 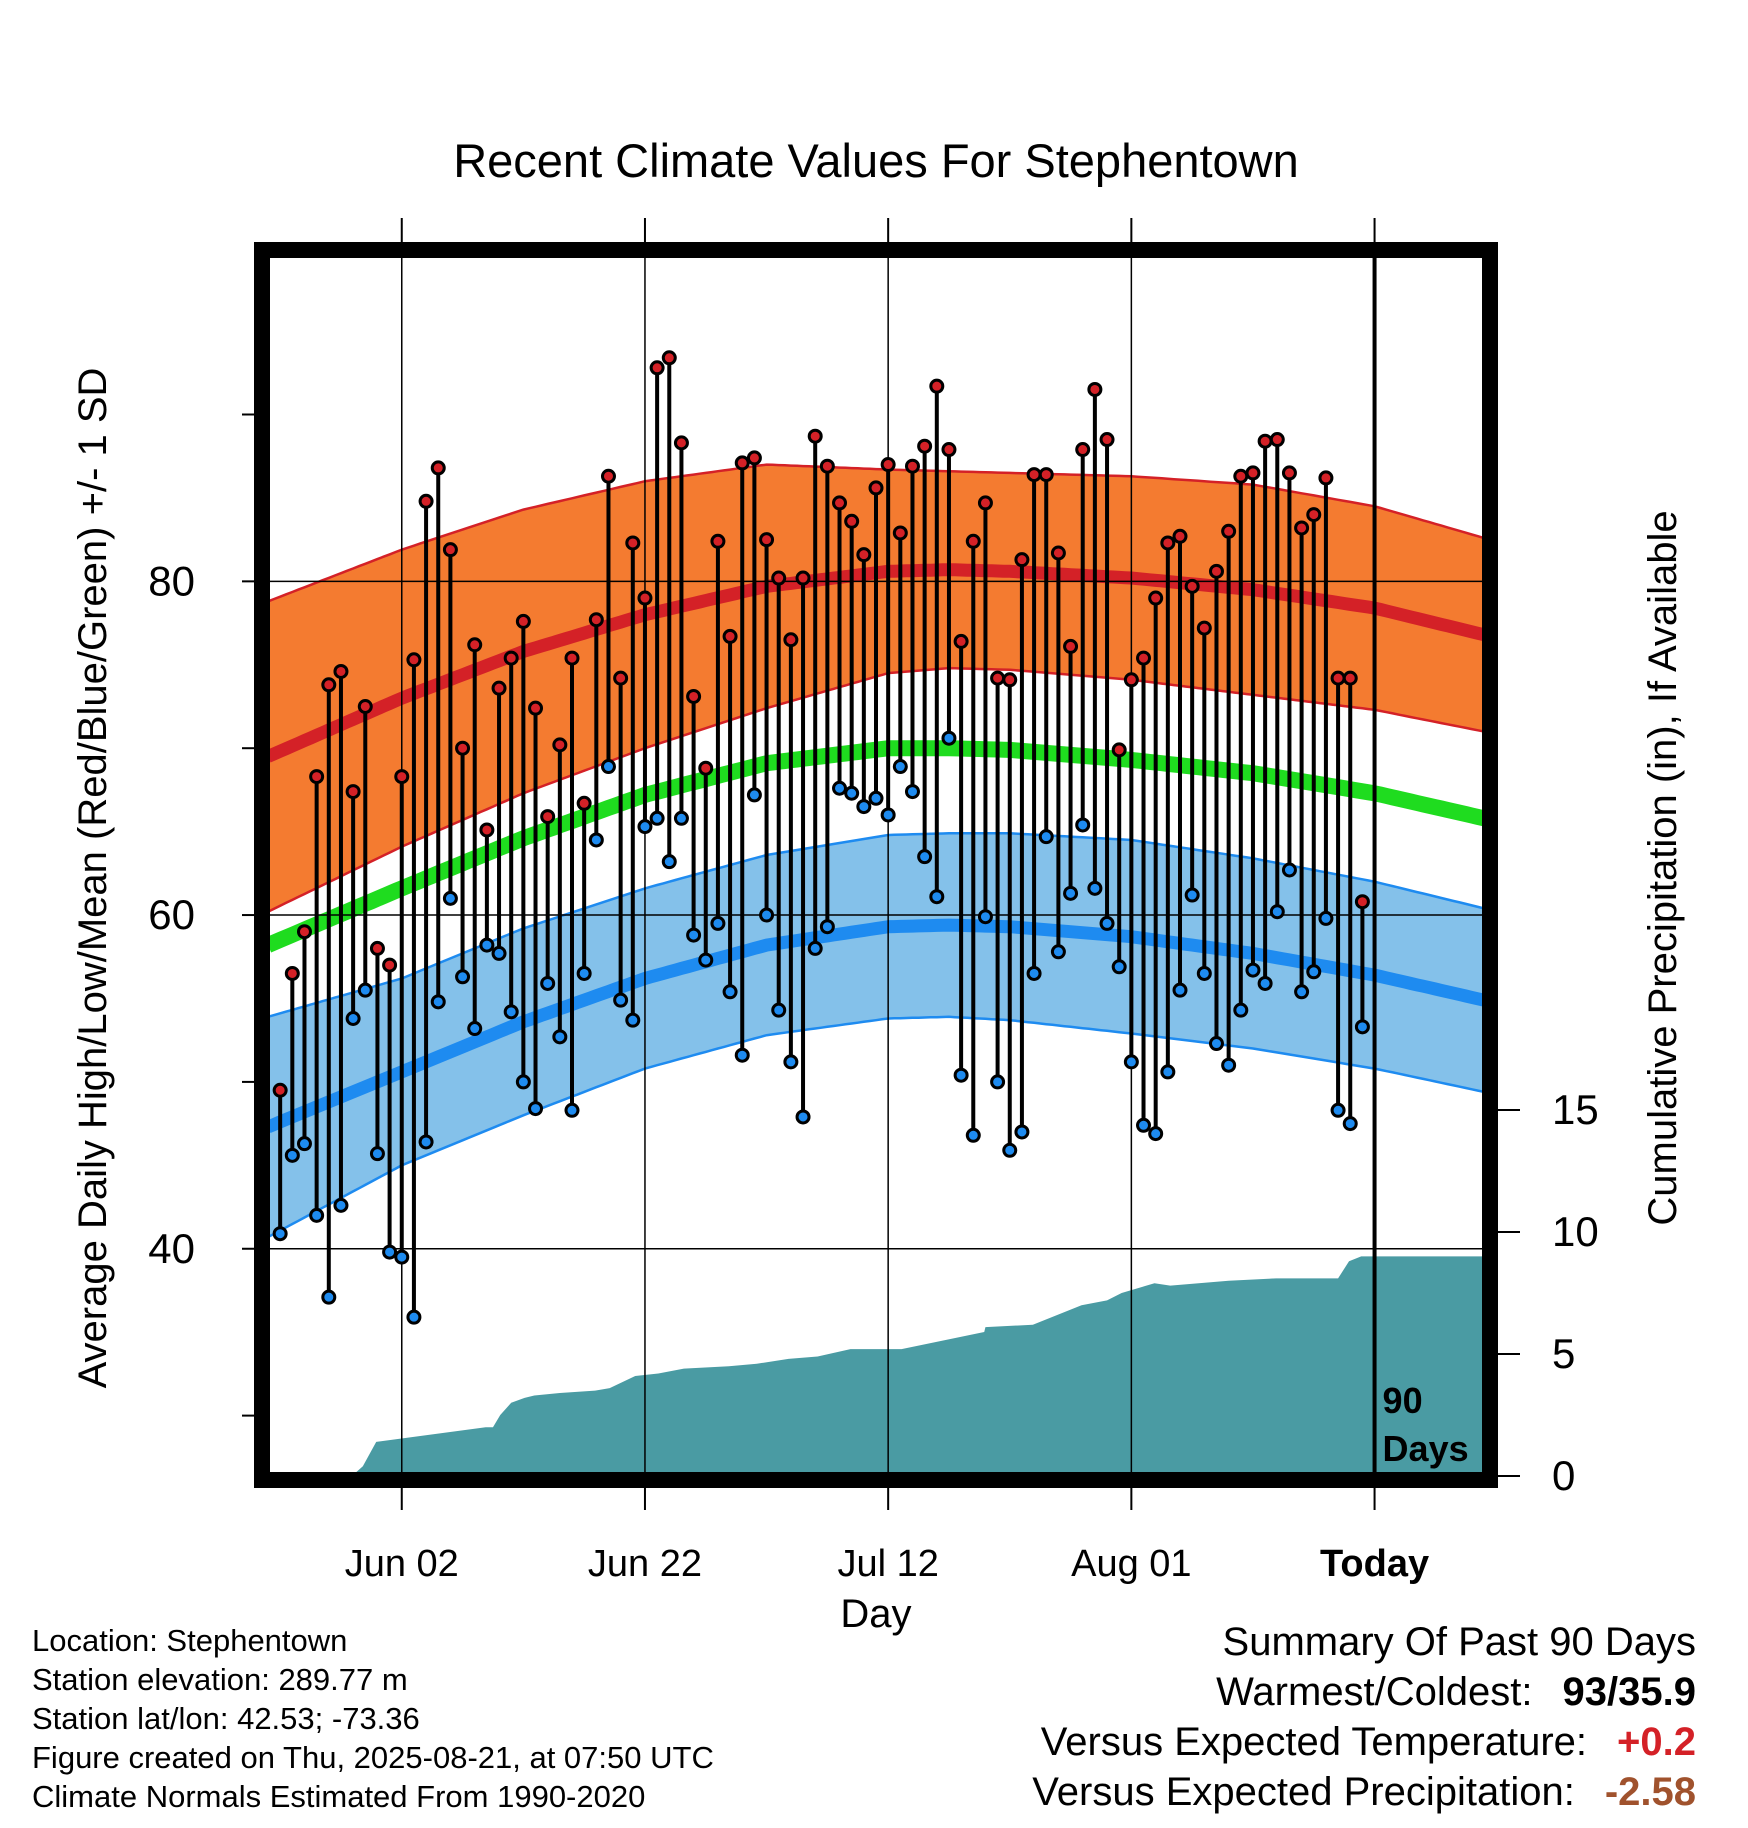 I want to click on today-days-label: Days, so click(x=1426, y=1448).